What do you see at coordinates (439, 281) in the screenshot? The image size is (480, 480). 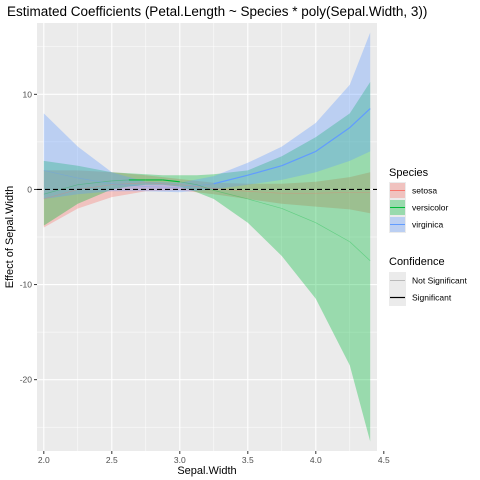 I see `legend-label-confidence: Not Significant` at bounding box center [439, 281].